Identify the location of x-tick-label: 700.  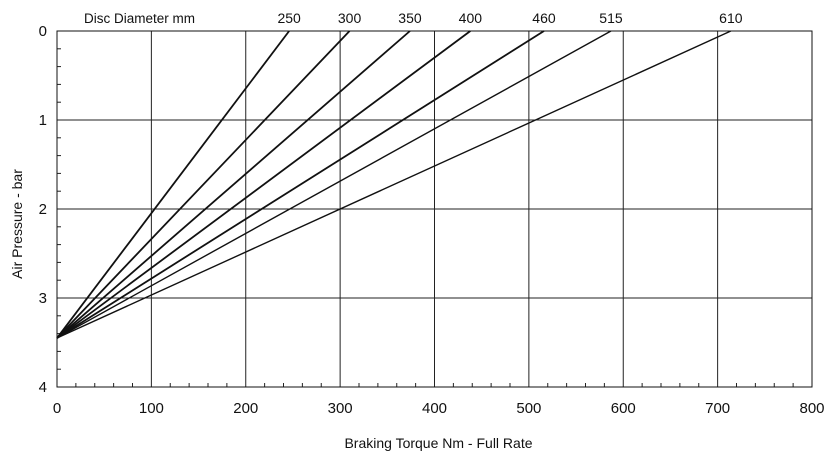
(717, 408).